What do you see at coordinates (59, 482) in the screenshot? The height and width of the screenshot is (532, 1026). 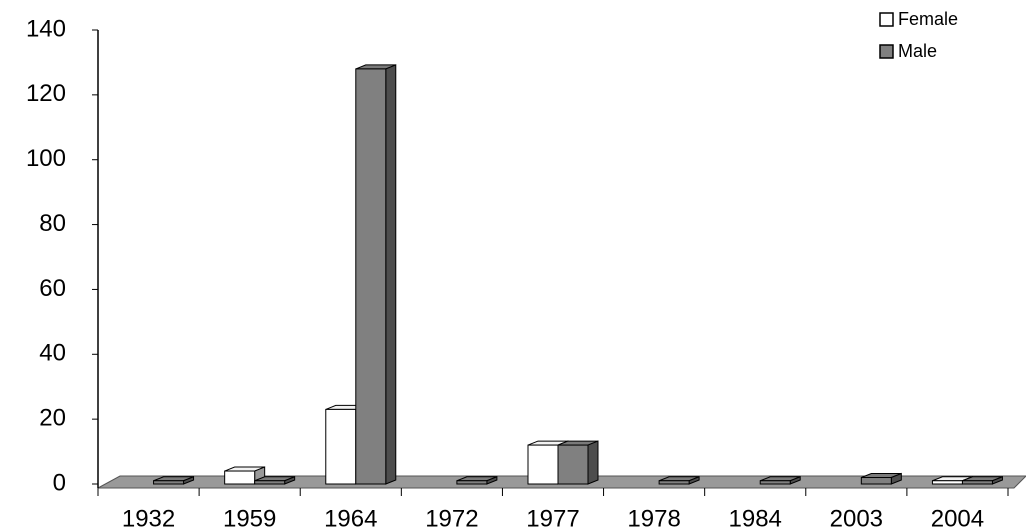 I see `y-tick-label: 0` at bounding box center [59, 482].